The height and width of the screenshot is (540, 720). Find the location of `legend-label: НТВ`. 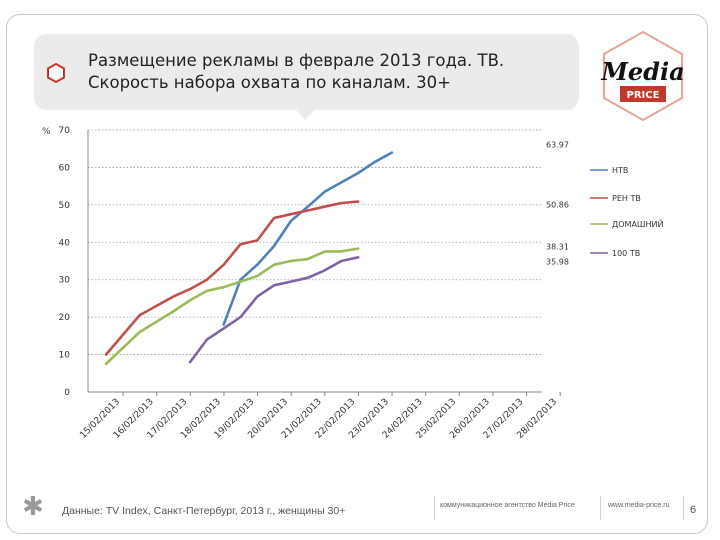

legend-label: НТВ is located at coordinates (620, 170).